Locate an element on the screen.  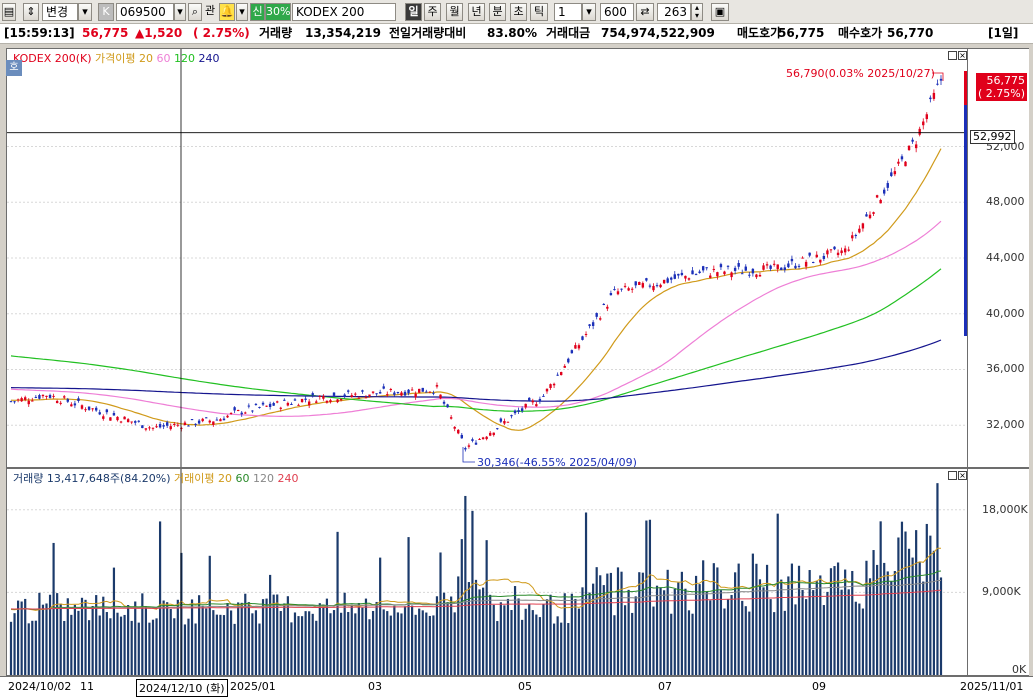
volume-panel-close-icon: × is located at coordinates (962, 475).